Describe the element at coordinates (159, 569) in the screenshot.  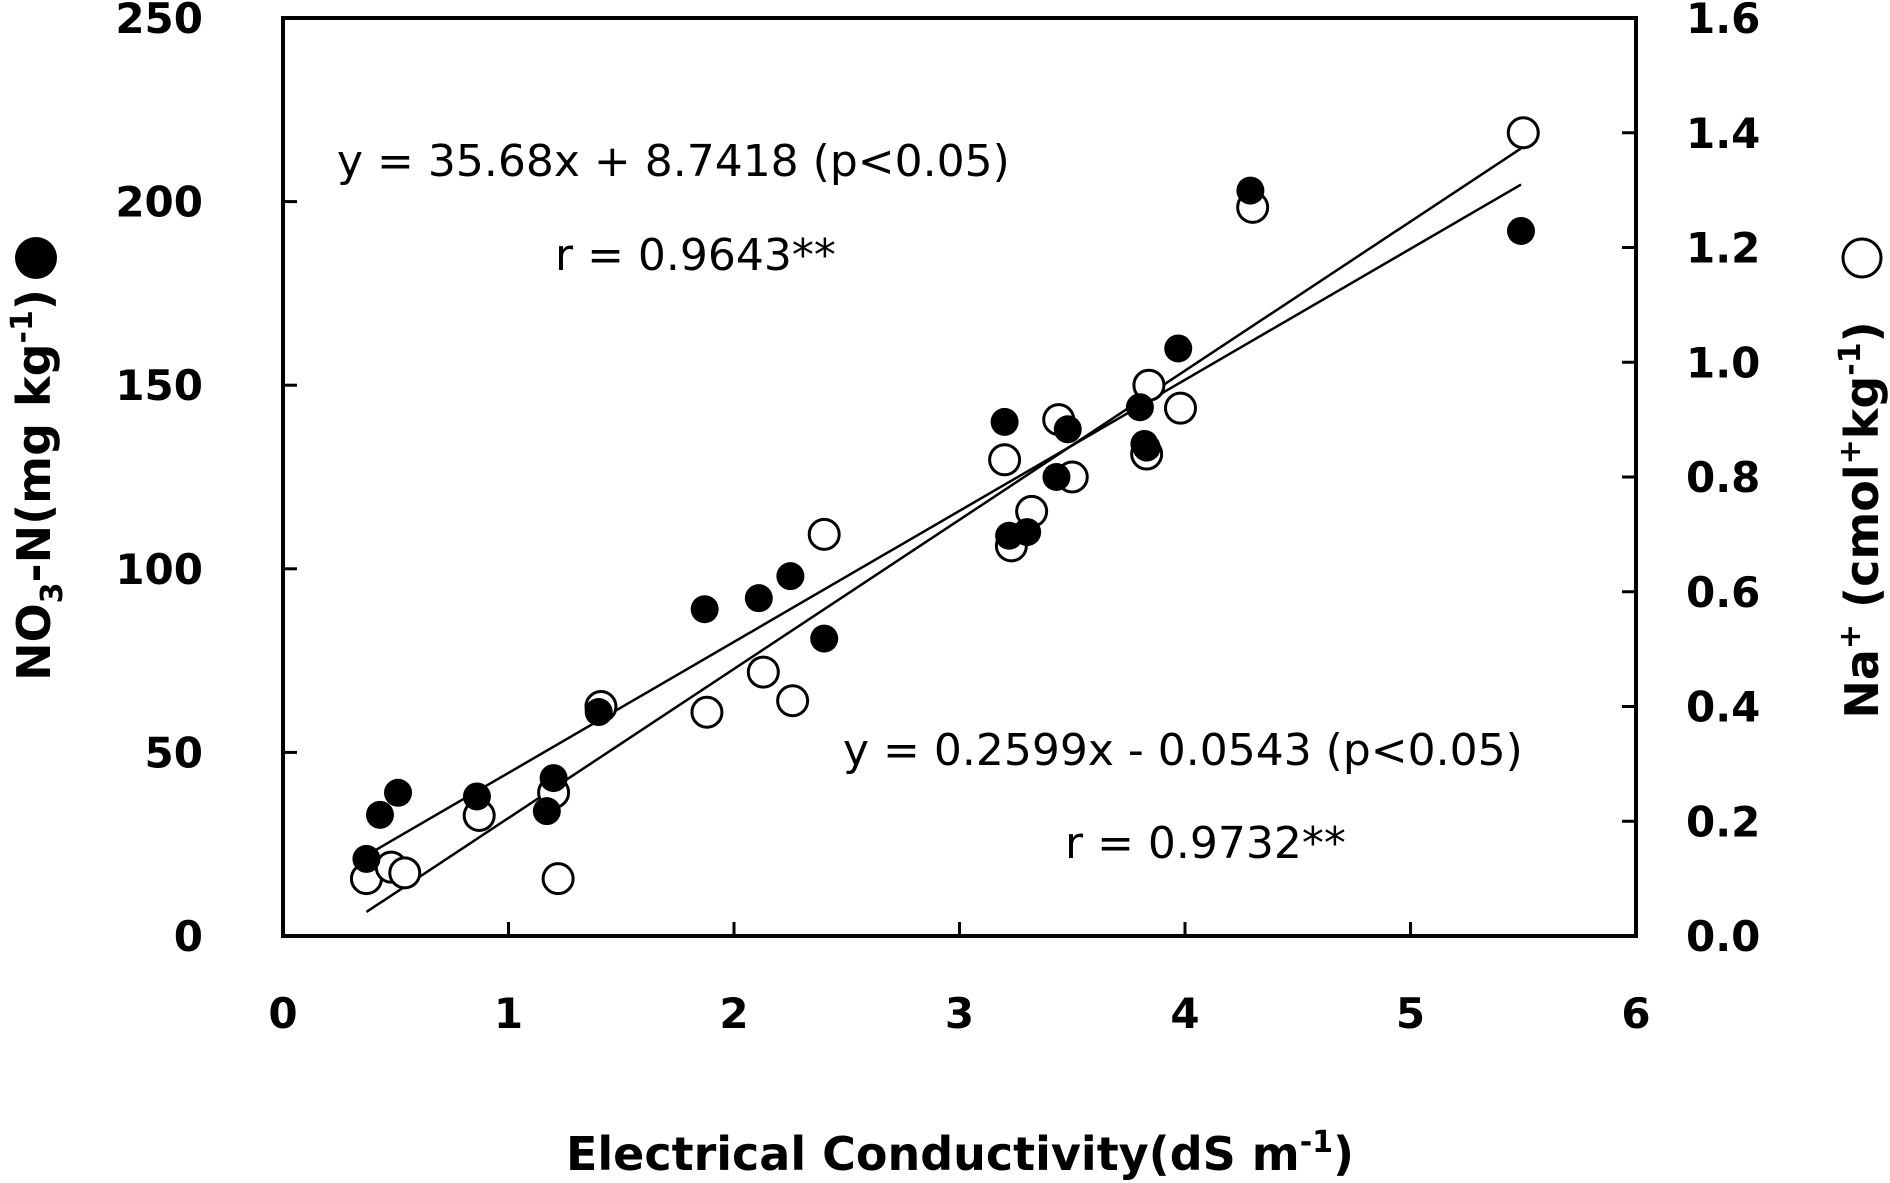
I see `y-left-tick-label: 100` at that location.